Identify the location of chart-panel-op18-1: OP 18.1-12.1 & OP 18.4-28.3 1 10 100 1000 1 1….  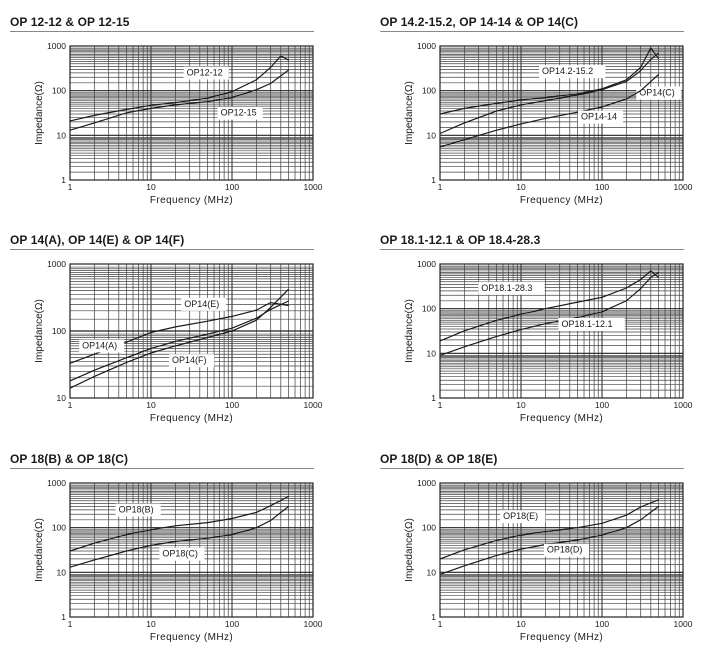
(536, 330).